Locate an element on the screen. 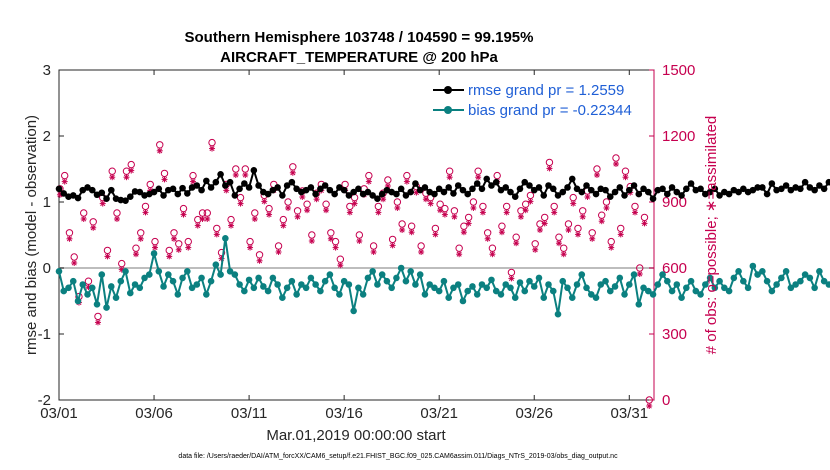 The width and height of the screenshot is (830, 470). x-axis-label: Mar.01,2019 00:00:00 start is located at coordinates (356, 435).